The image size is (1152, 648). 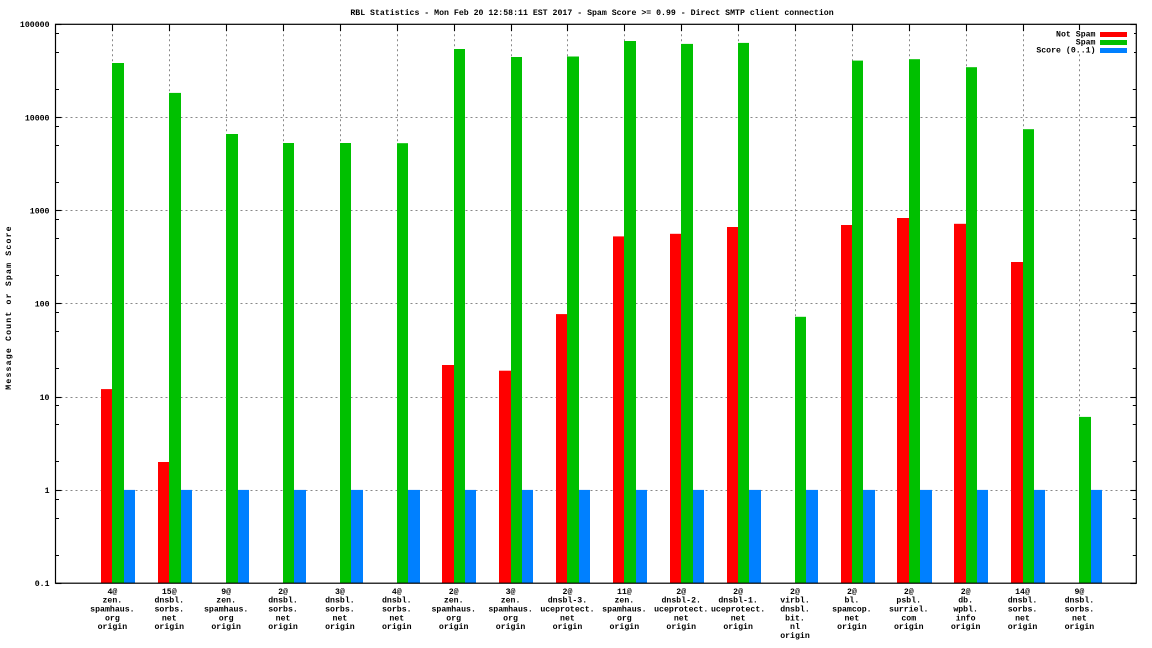 What do you see at coordinates (1022, 592) in the screenshot?
I see `svg-text: 14@` at bounding box center [1022, 592].